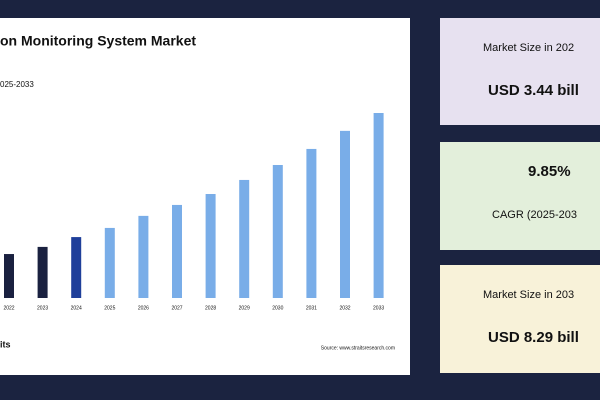  Describe the element at coordinates (8, 308) in the screenshot. I see `x-tick-label: 2022` at that location.